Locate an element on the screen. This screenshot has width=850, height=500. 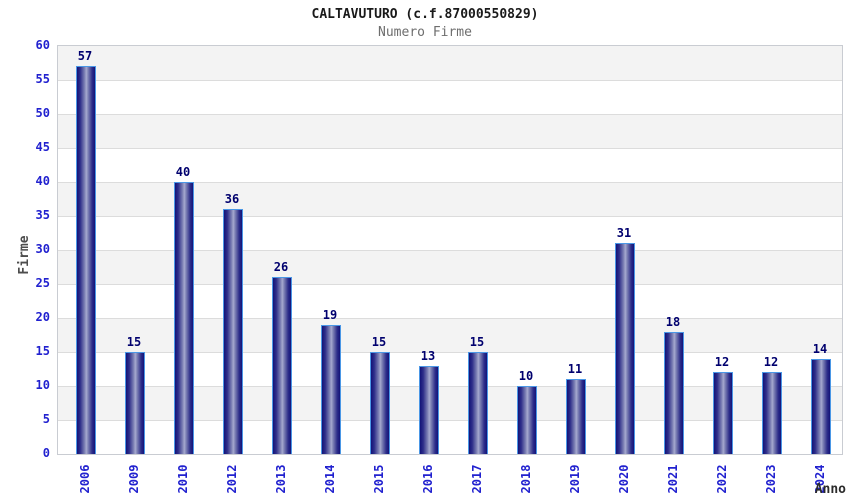
bar-2015 is located at coordinates (380, 403).